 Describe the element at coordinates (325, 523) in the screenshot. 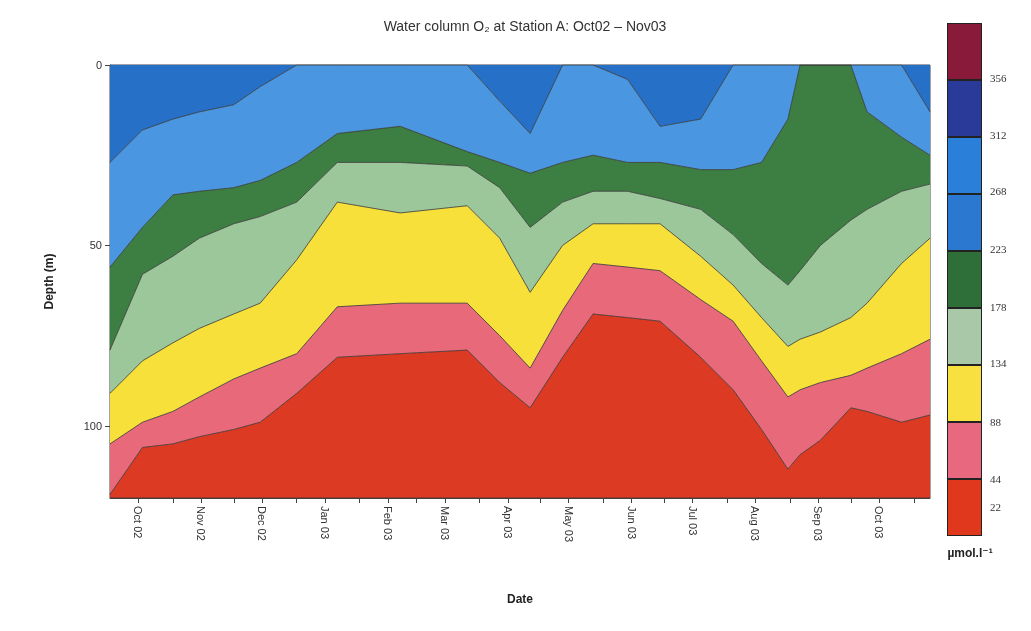

I see `x-tick-label: Jan 03` at that location.